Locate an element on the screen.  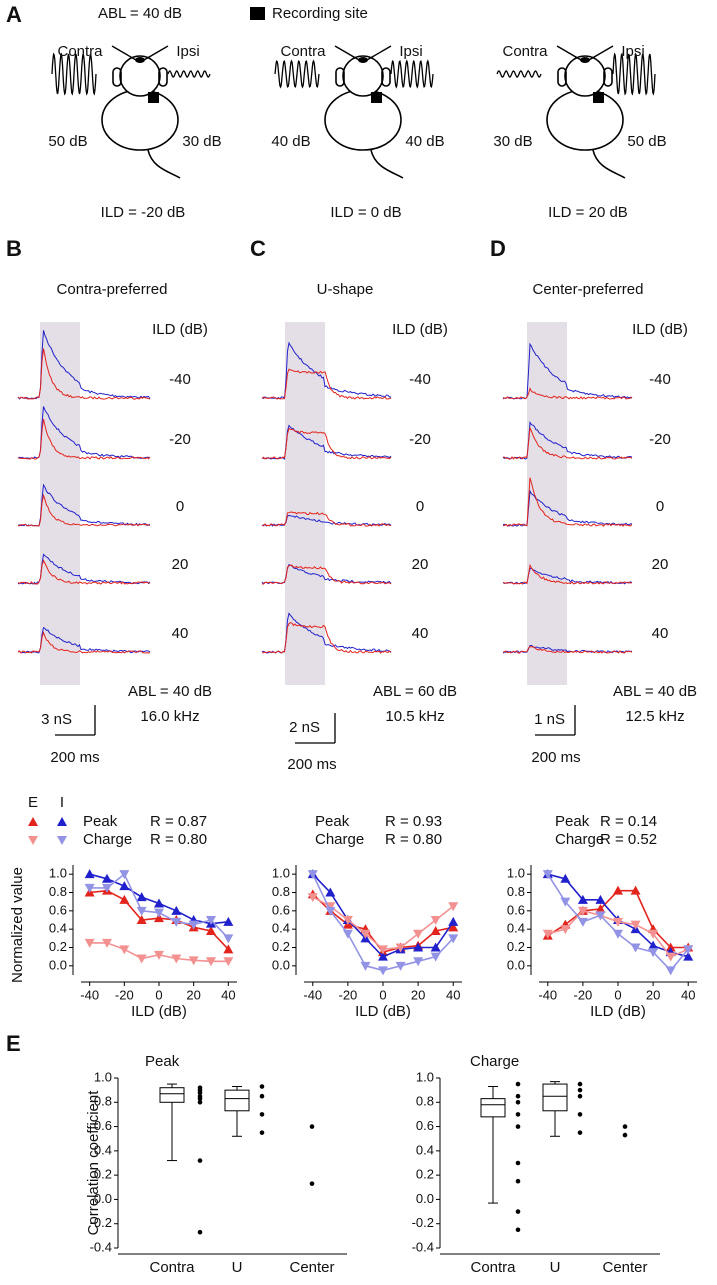
recording-site is located at coordinates (153, 97).